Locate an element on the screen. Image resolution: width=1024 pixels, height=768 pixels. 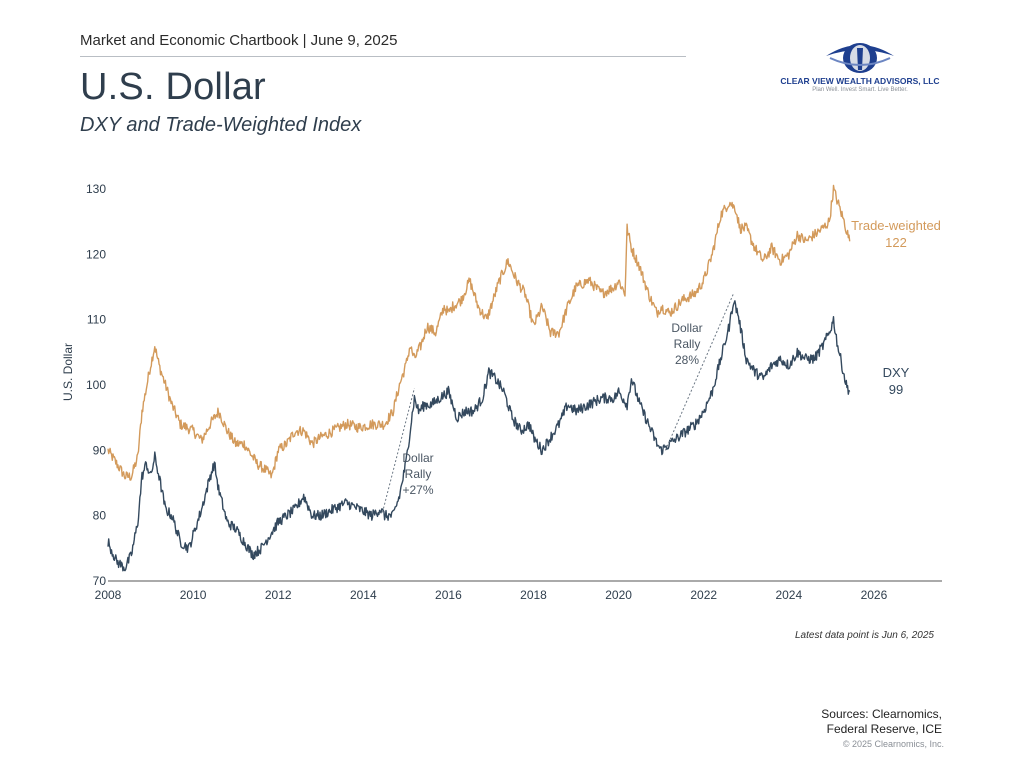
sources-line-1: Sources: Clearnomics, is located at coordinates (881, 714).